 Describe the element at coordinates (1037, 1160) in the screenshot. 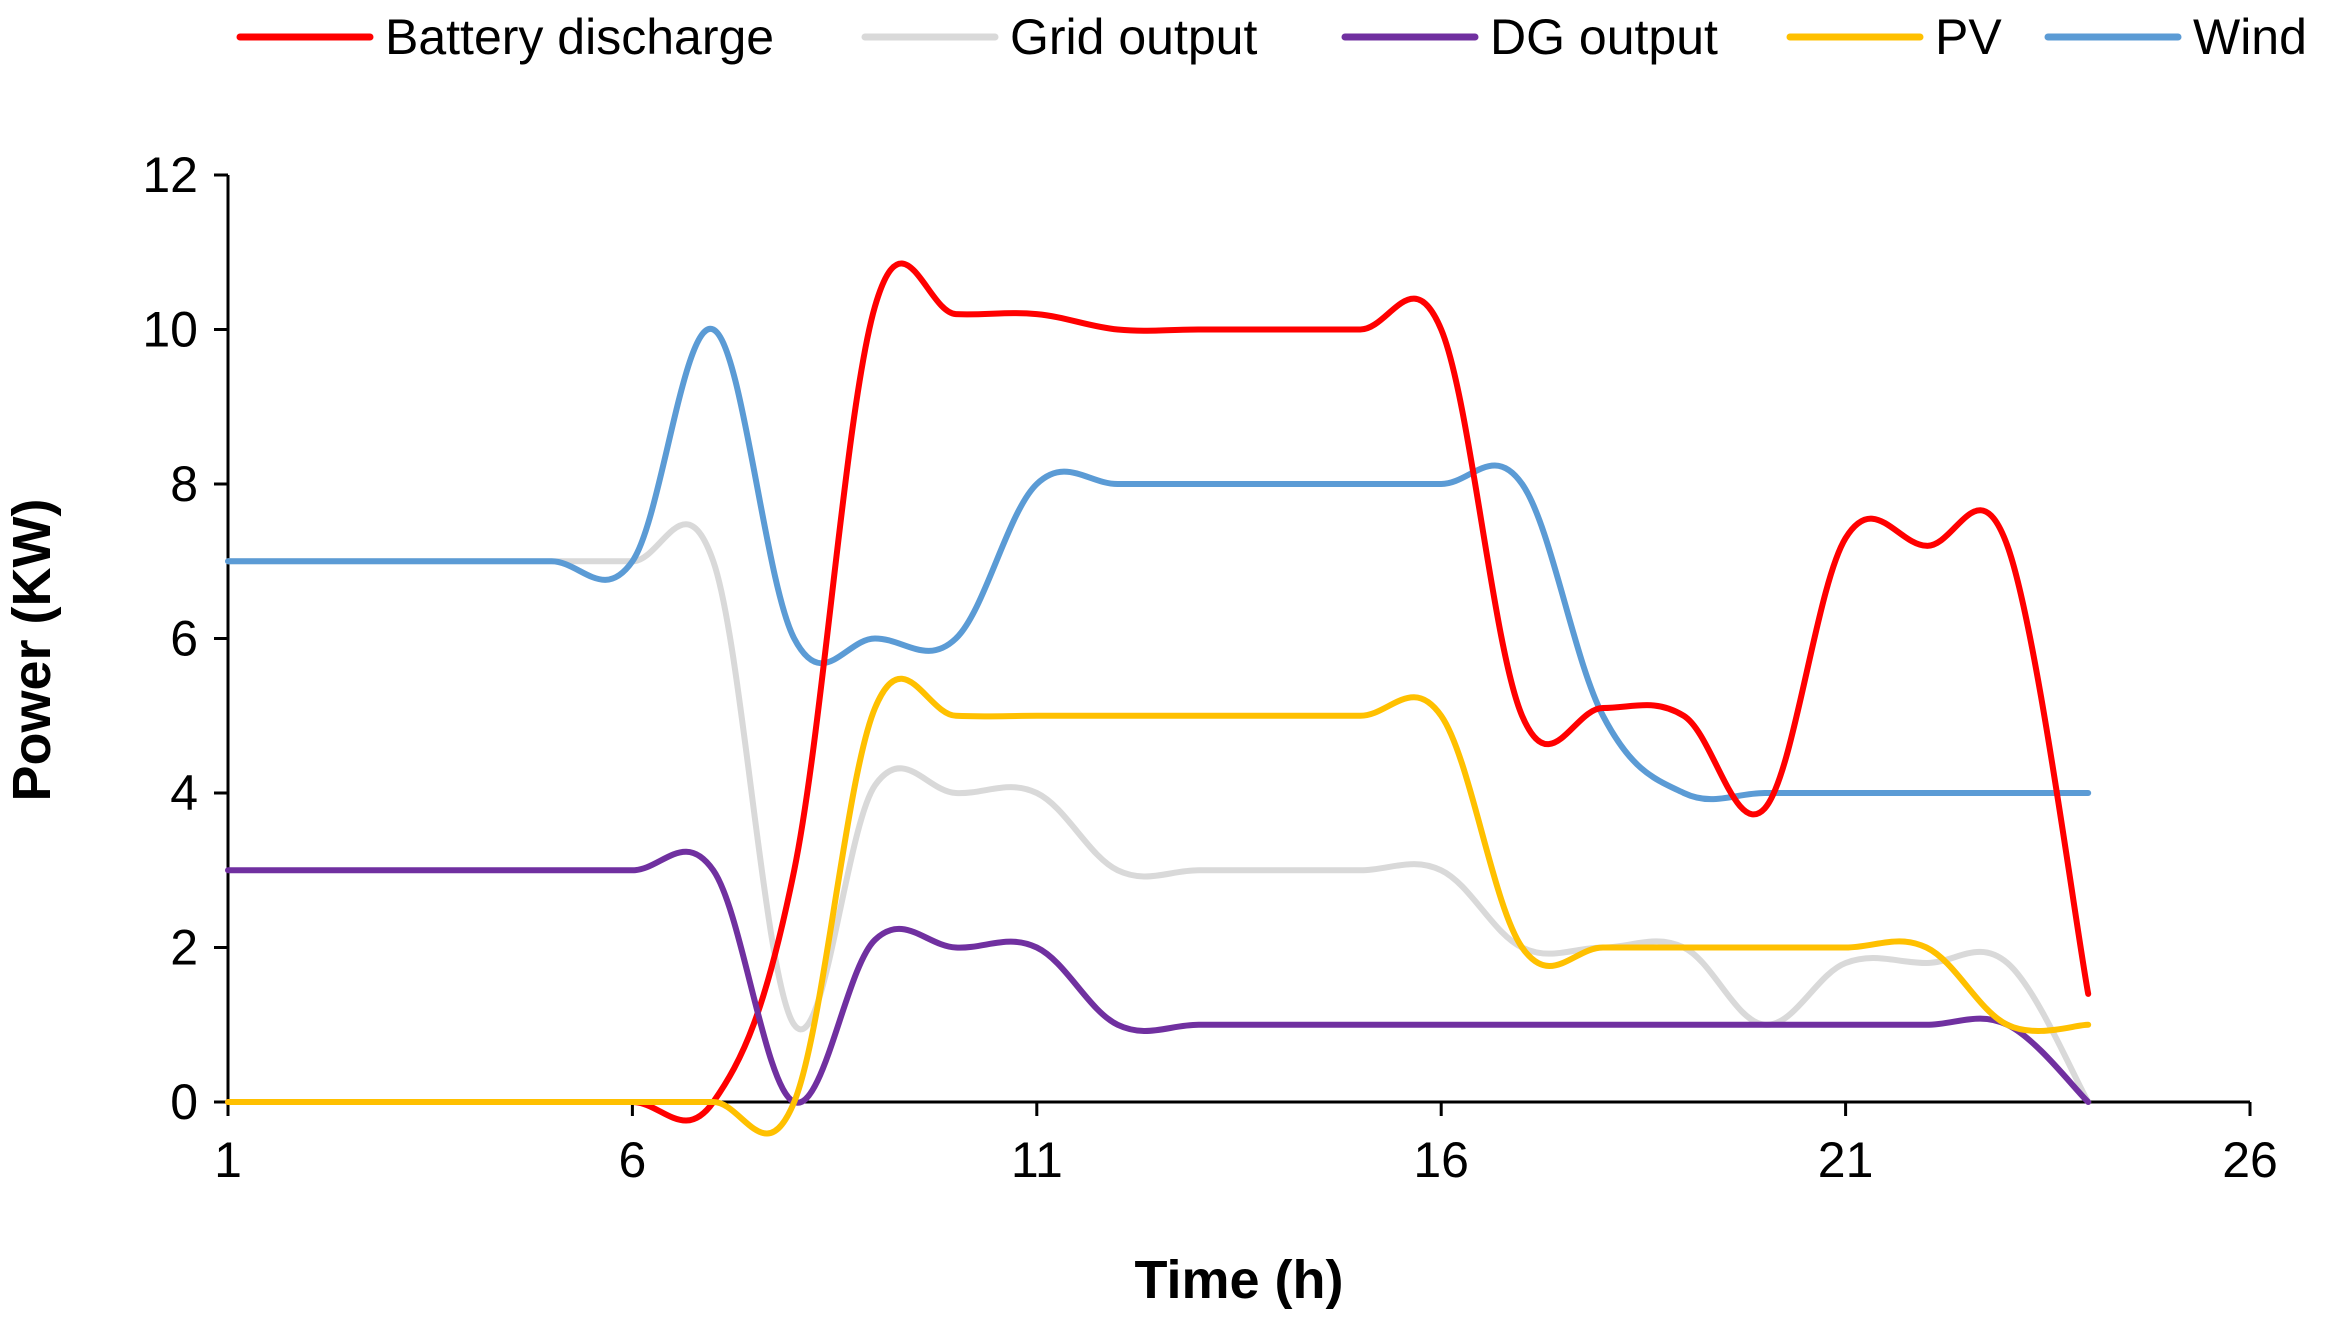

I see `x-tick-label: 11` at that location.